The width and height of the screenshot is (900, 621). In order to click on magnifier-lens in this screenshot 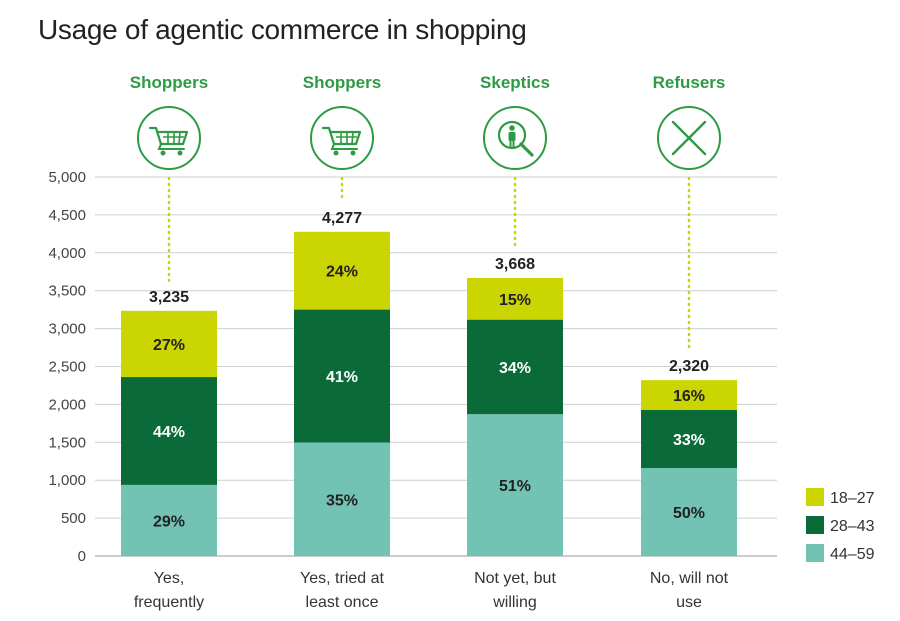, I will do `click(512, 135)`.